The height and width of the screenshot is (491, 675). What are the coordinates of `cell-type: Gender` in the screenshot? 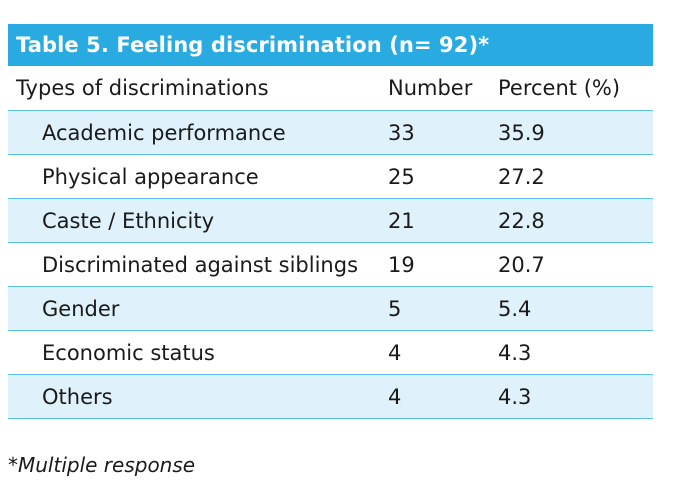 It's located at (81, 308).